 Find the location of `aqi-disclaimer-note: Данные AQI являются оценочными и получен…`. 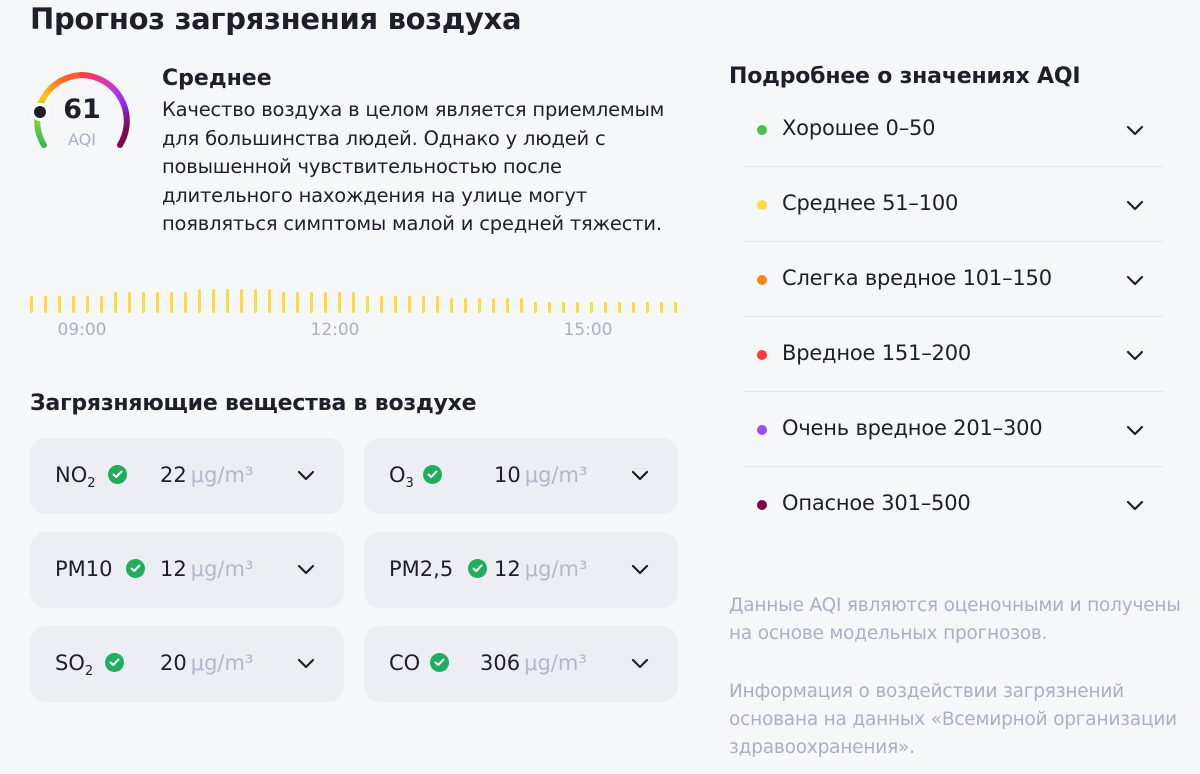

aqi-disclaimer-note: Данные AQI являются оценочными и получен… is located at coordinates (955, 619).